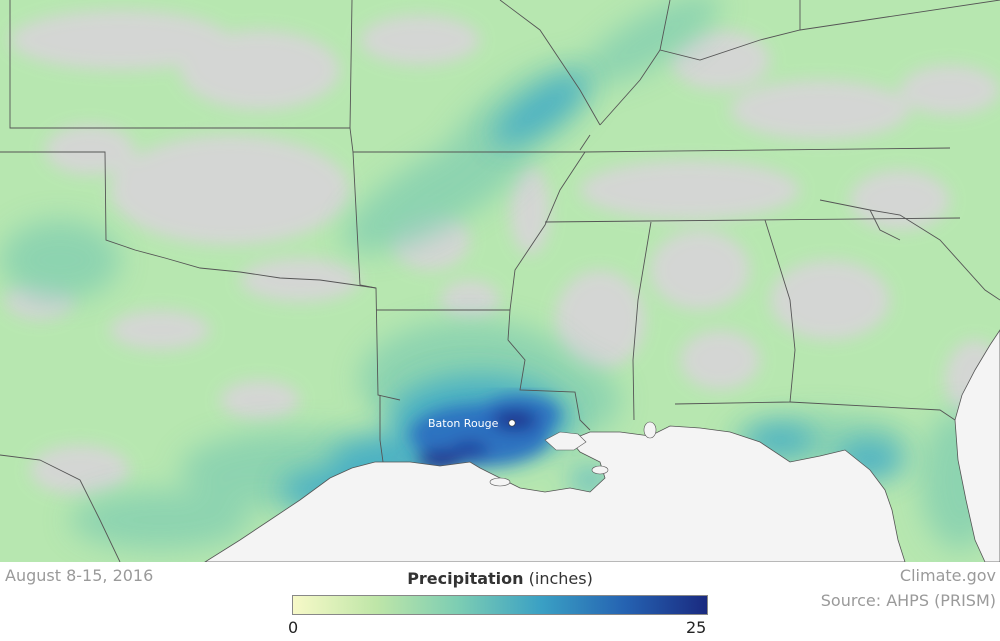  I want to click on legend-color-bar, so click(500, 605).